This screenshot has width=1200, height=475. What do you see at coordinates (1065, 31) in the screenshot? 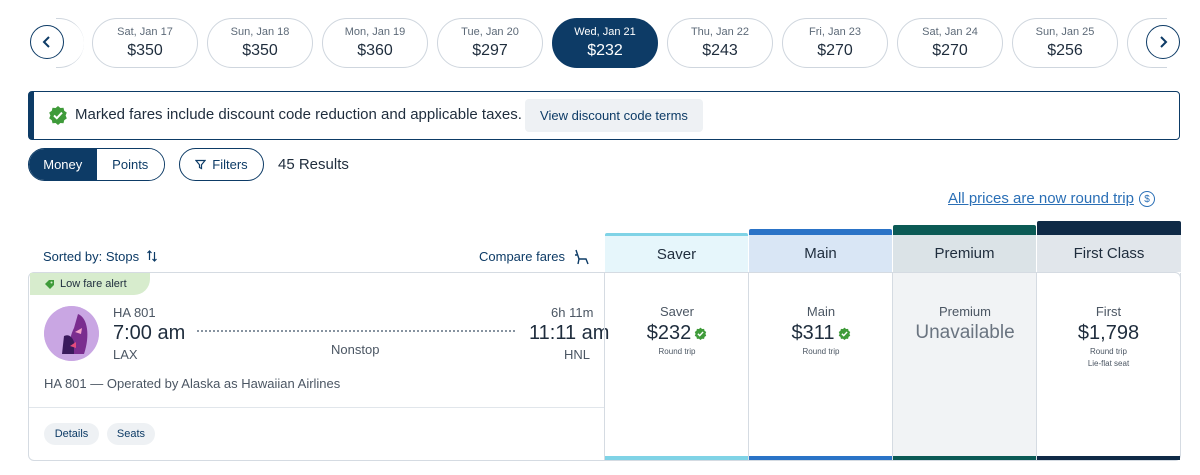
I see `date-label: Sun, Jan 25` at bounding box center [1065, 31].